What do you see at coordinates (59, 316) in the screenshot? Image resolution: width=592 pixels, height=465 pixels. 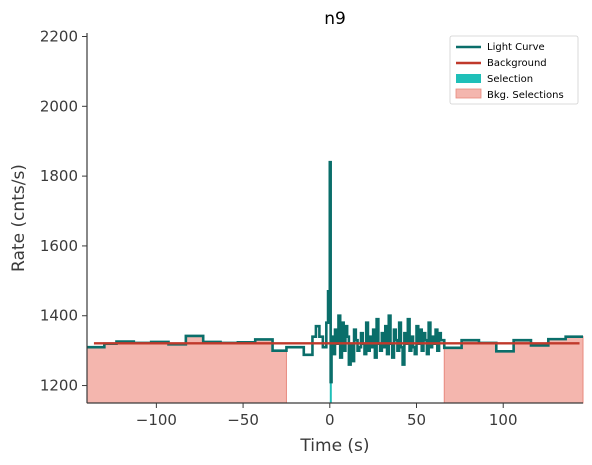 I see `y-tick-label: 1400` at bounding box center [59, 316].